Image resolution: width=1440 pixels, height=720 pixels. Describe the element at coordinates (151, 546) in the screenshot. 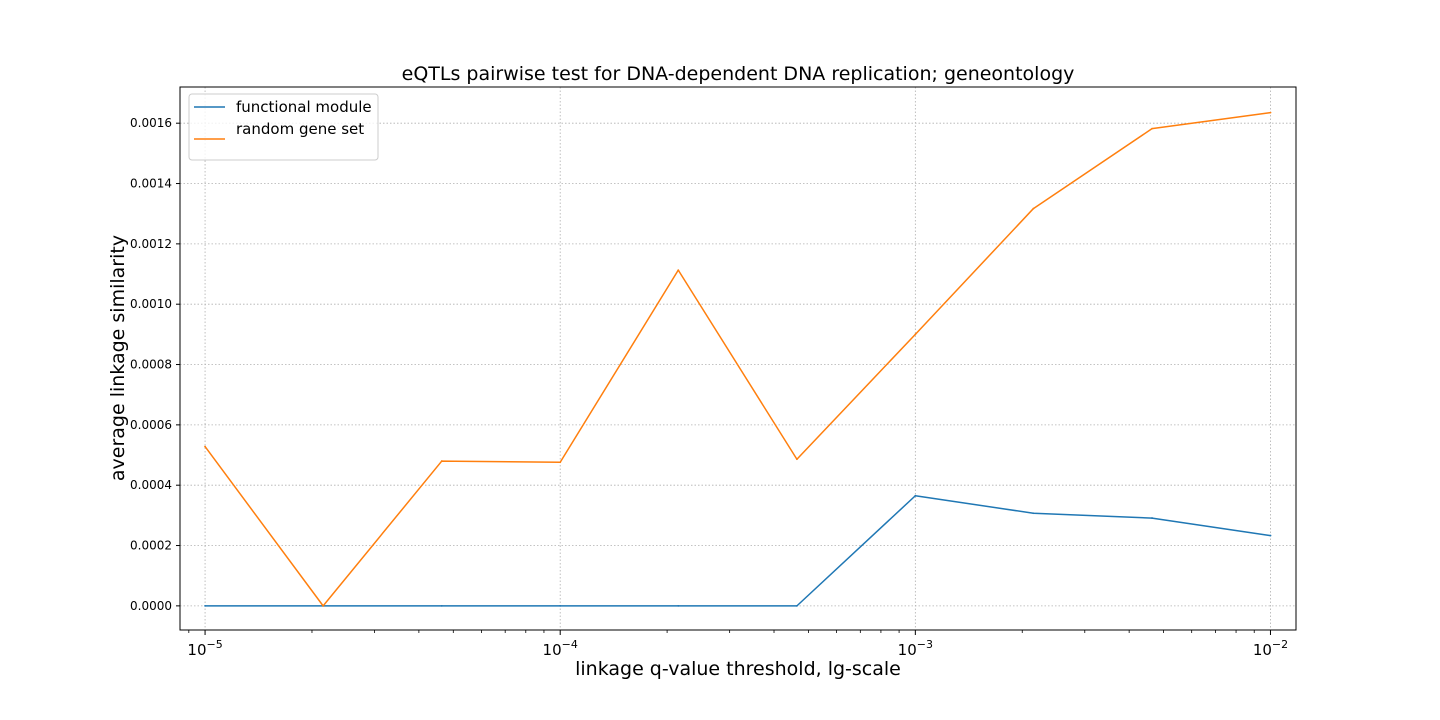

I see `y-tick-label: 0.0002` at that location.